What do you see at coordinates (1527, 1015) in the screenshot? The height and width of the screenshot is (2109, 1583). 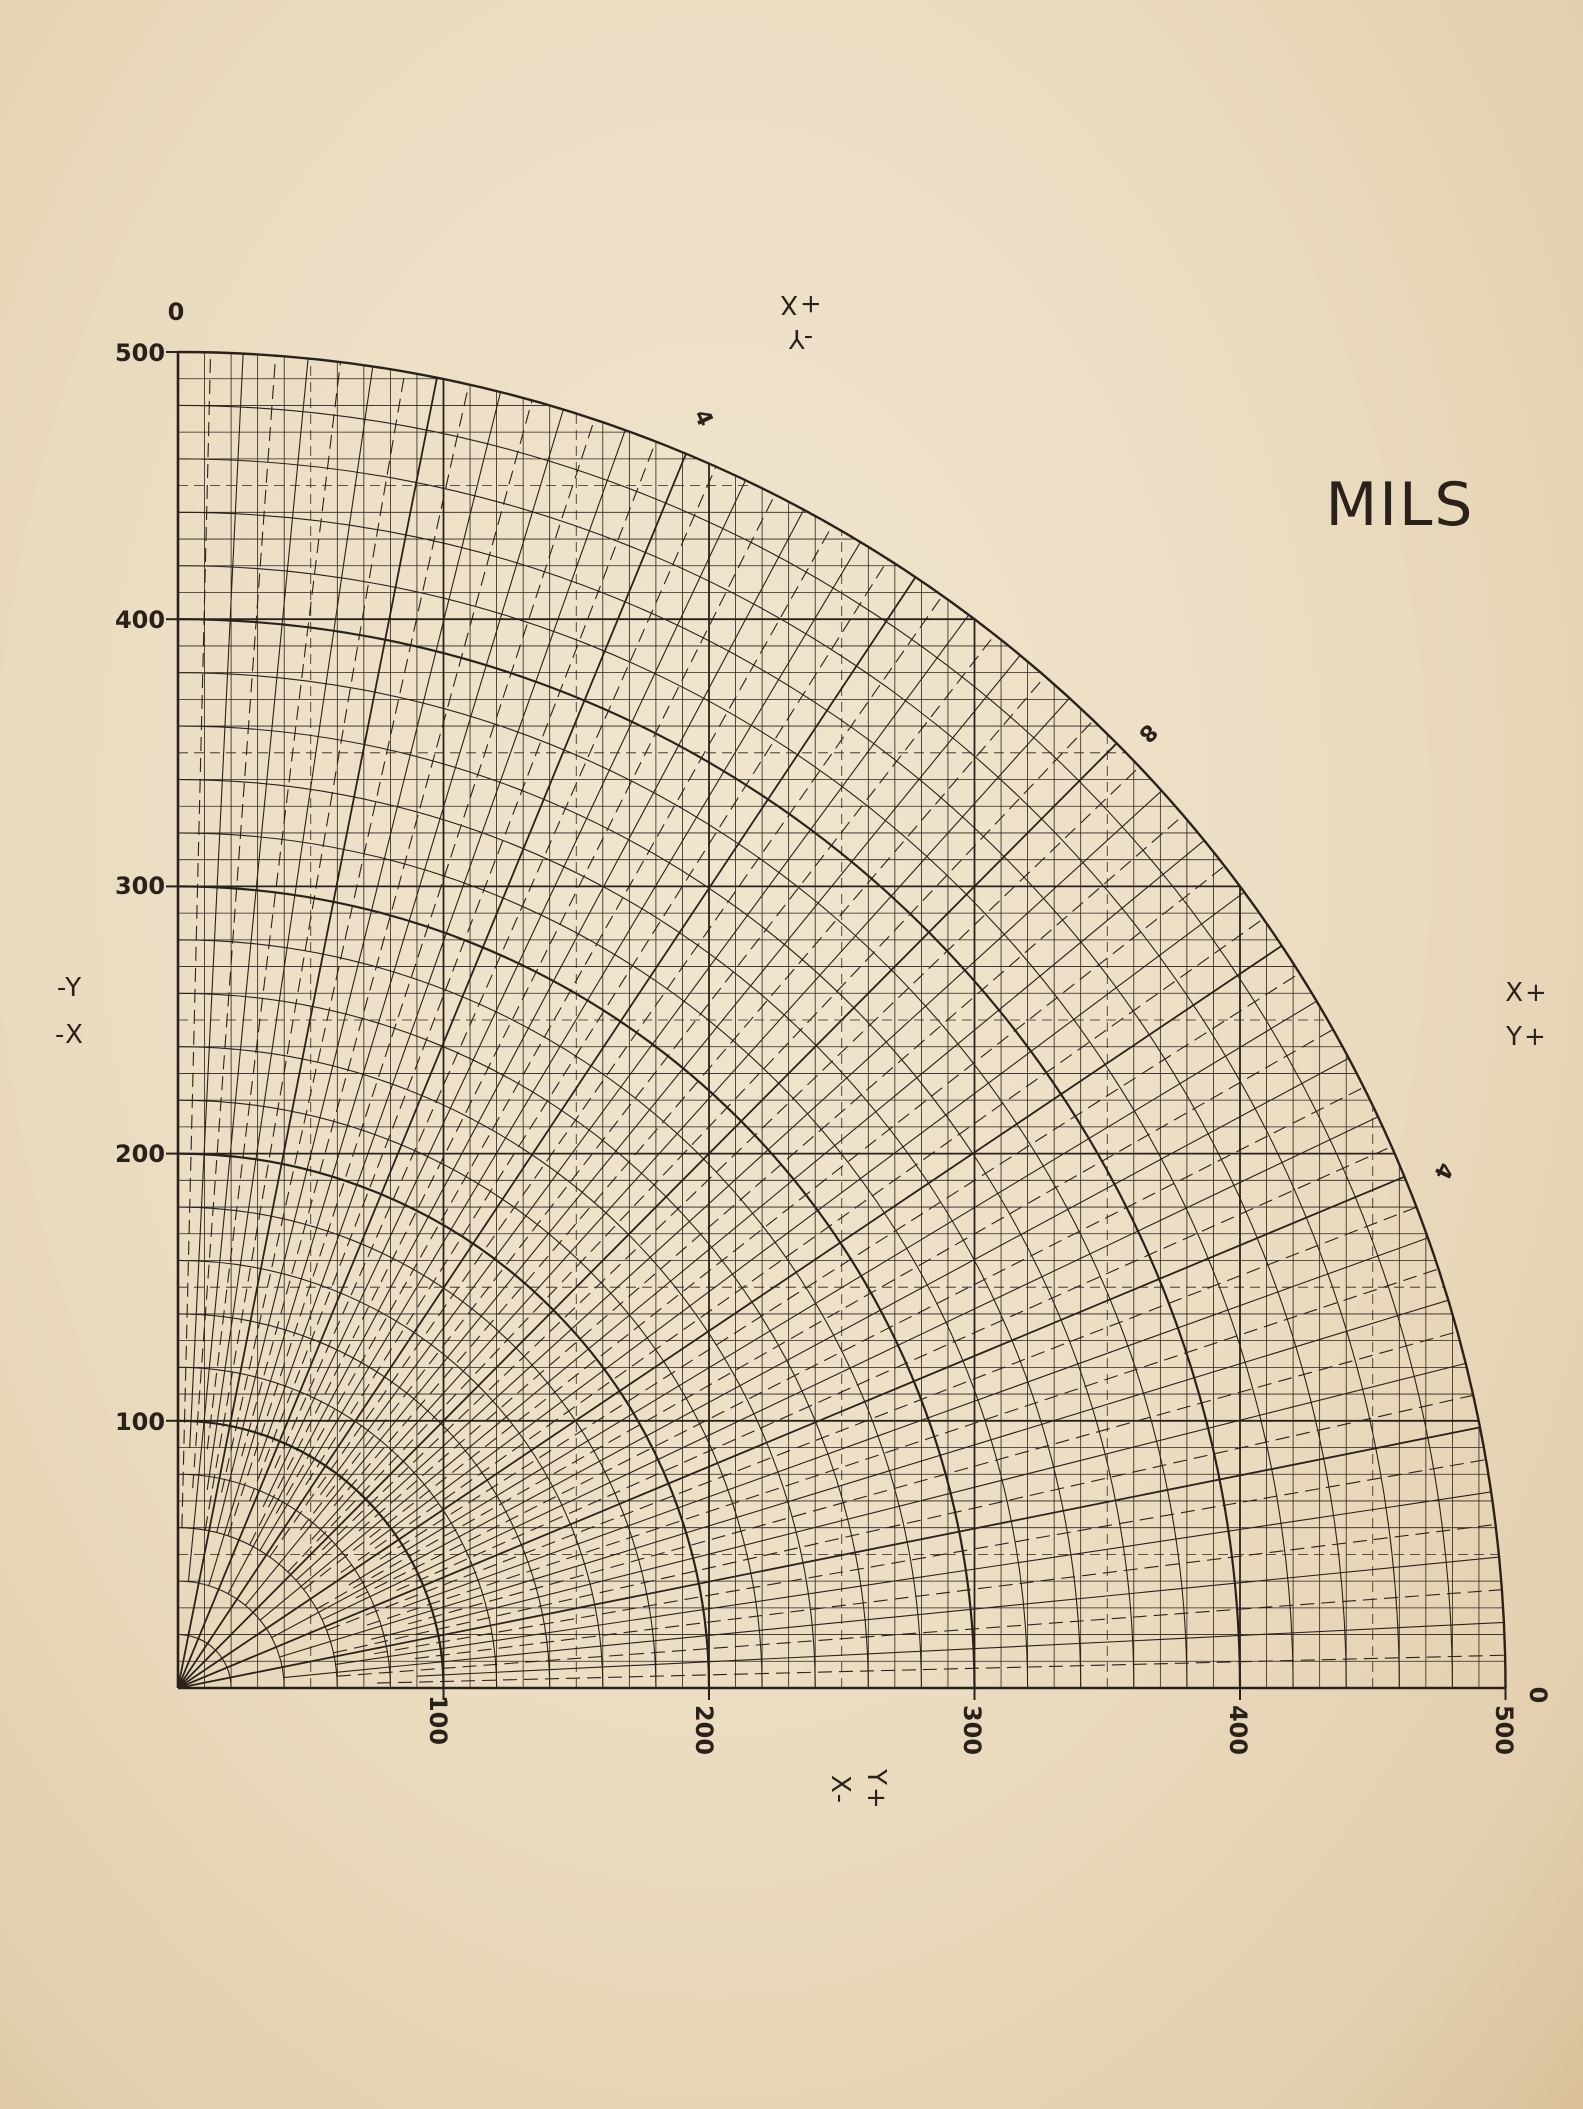 I see `right-quadrant-label: X+ Y+` at bounding box center [1527, 1015].